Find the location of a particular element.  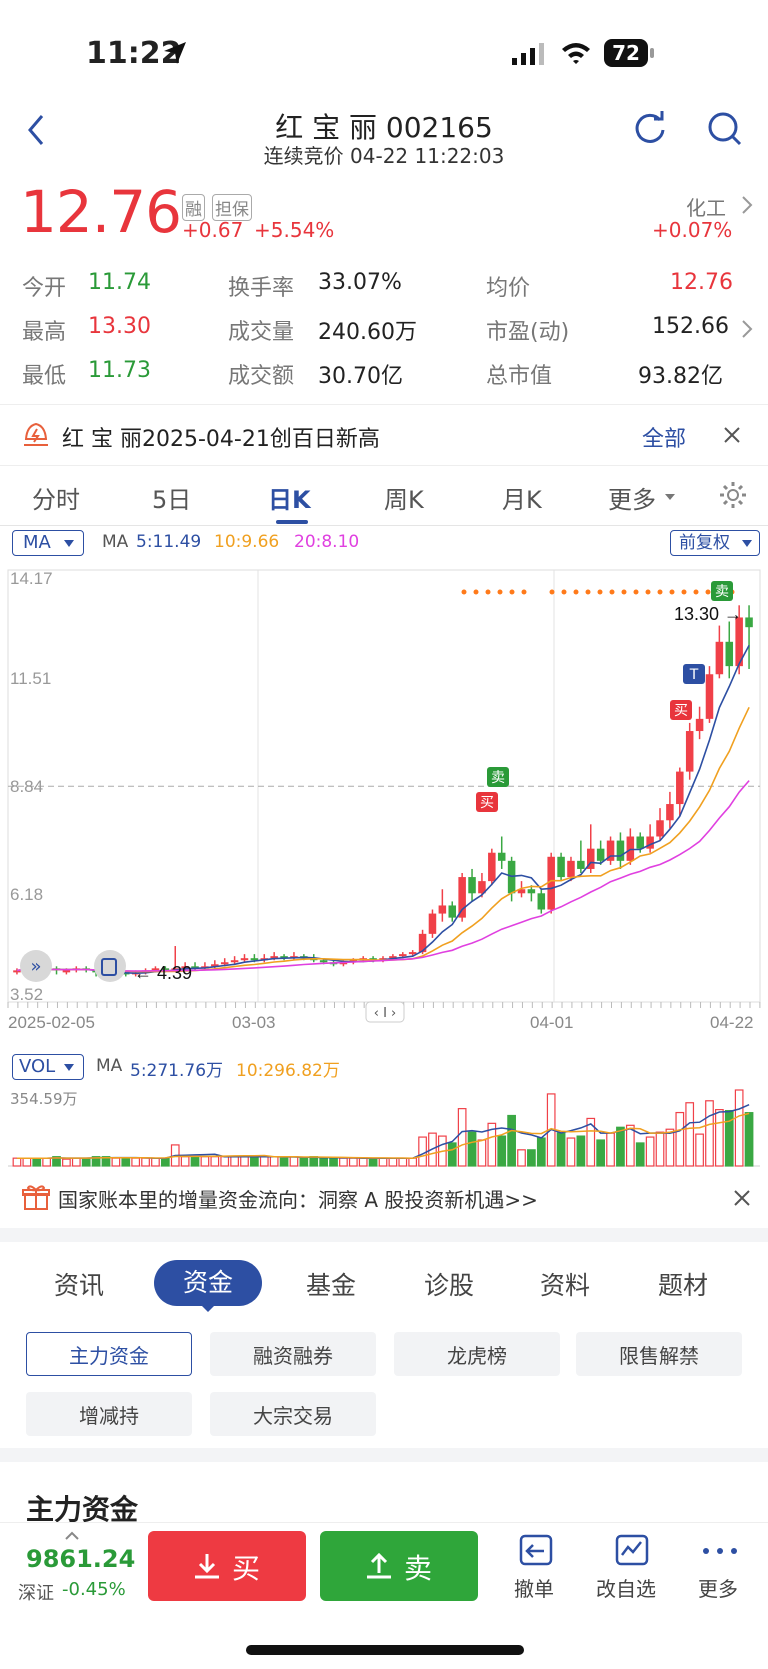

promo-bar: 国家账本里的增量资金流向：洞察 A 股投资新机遇>> is located at coordinates (384, 1198).